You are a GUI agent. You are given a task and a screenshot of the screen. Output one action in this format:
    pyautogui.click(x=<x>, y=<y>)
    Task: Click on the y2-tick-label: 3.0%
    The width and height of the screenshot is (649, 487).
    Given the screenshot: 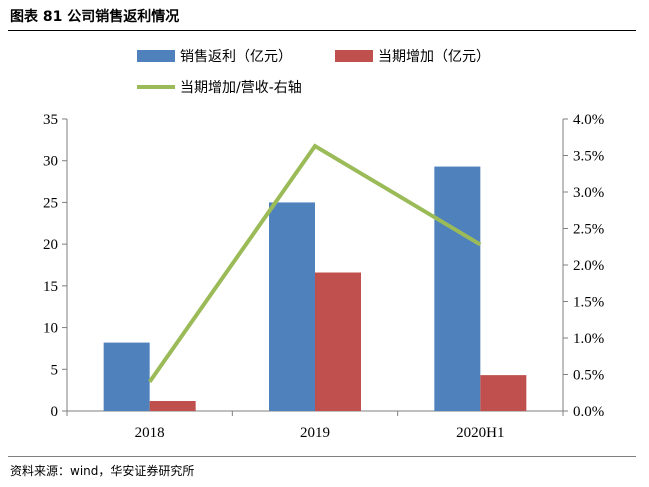 What is the action you would take?
    pyautogui.click(x=588, y=193)
    